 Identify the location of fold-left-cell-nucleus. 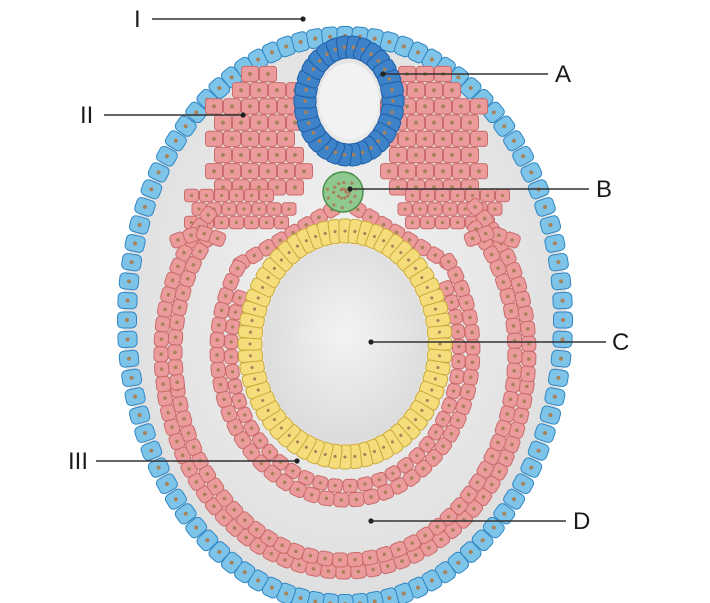
(217, 238).